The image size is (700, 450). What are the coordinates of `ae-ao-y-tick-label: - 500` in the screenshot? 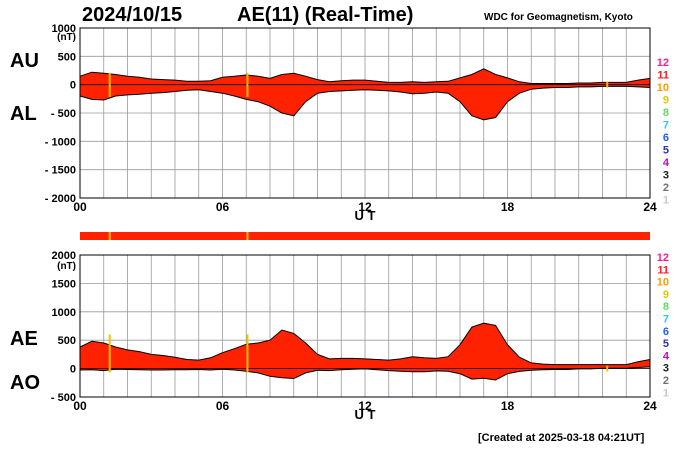 It's located at (63, 398).